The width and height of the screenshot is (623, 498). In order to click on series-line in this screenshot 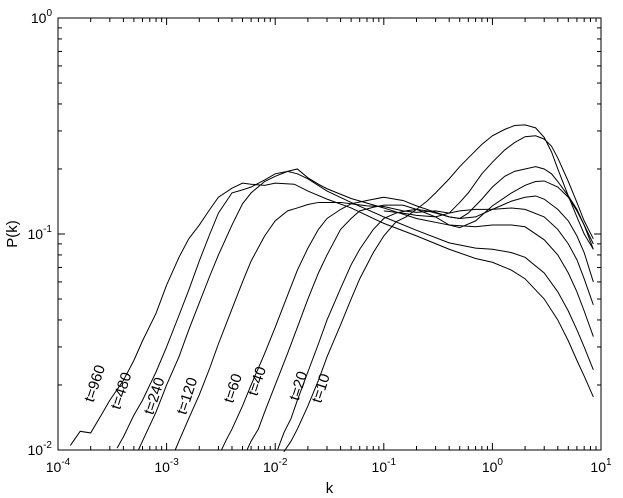, I will do `click(488, 187)`.